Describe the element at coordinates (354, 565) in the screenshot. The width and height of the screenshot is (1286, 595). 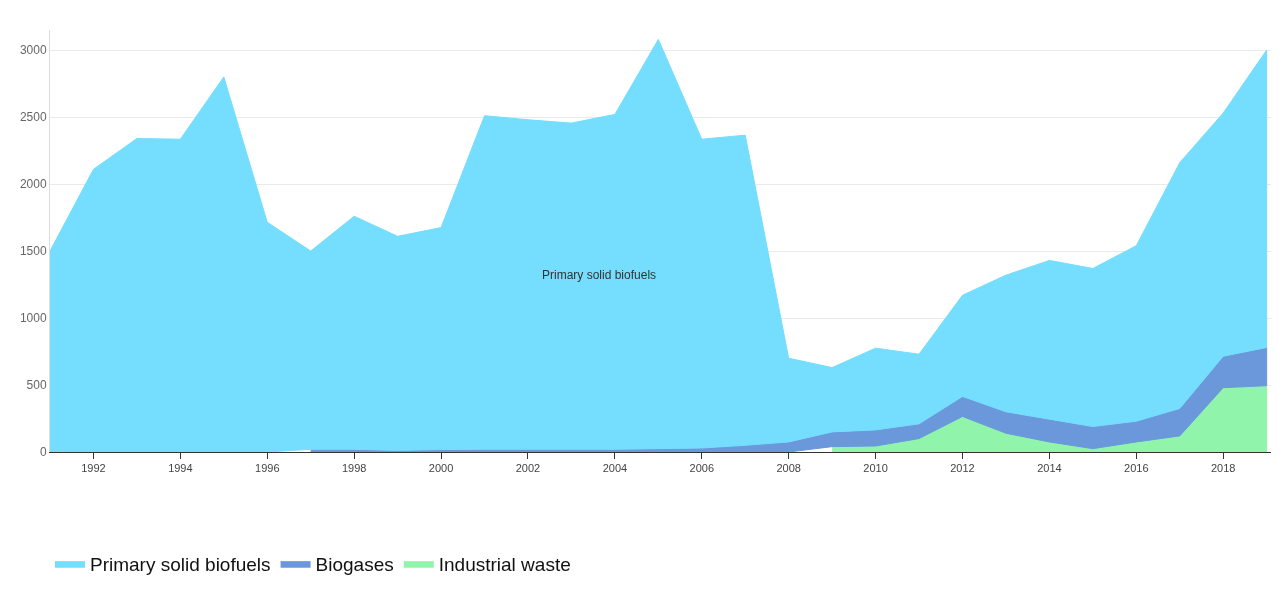
I see `legend-label: Biogases` at that location.